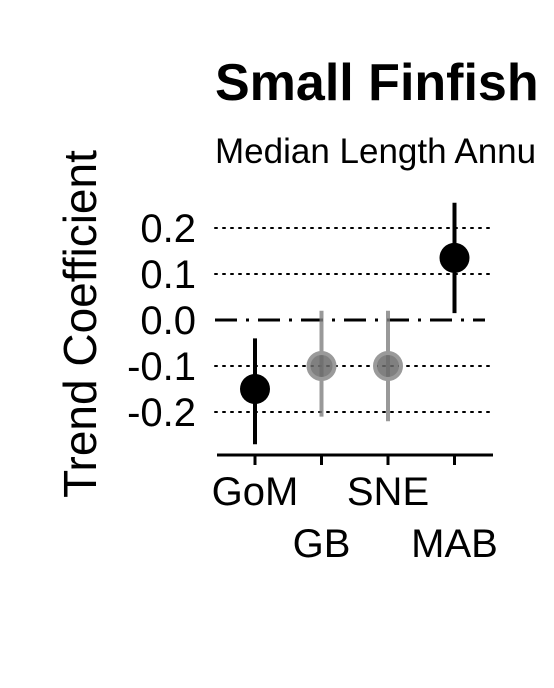 Image resolution: width=554 pixels, height=688 pixels. Describe the element at coordinates (454, 544) in the screenshot. I see `x-tick-label: MAB` at that location.